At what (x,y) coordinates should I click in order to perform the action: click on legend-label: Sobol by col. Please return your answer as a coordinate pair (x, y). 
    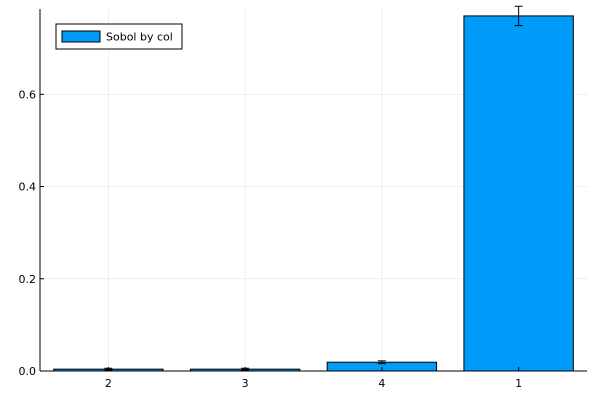
    Looking at the image, I should click on (139, 37).